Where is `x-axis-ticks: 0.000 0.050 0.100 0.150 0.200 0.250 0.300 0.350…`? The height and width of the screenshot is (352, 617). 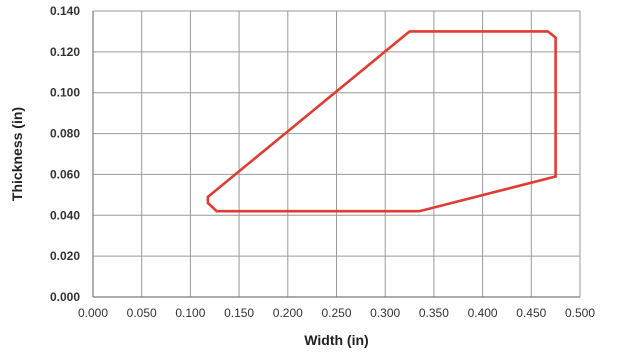
x-axis-ticks: 0.000 0.050 0.100 0.150 0.200 0.250 0.300 0.350… is located at coordinates (336, 313).